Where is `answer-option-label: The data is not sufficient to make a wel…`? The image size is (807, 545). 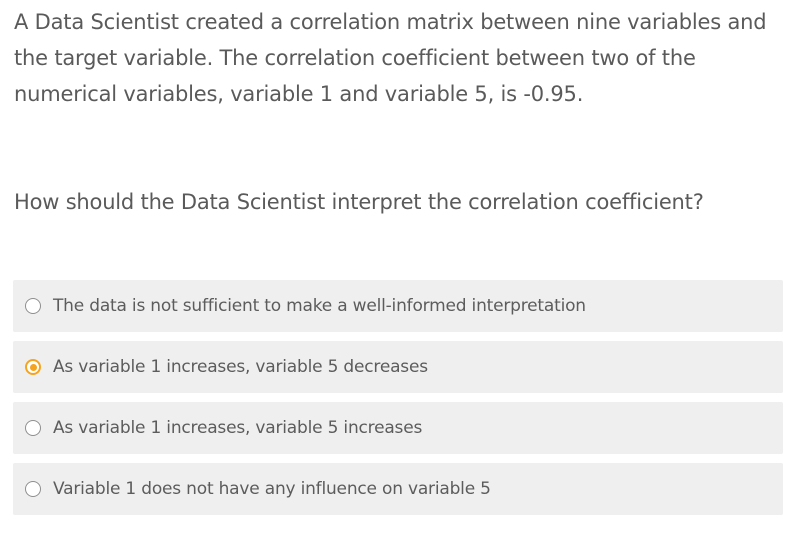
answer-option-label: The data is not sufficient to make a wel… is located at coordinates (319, 306).